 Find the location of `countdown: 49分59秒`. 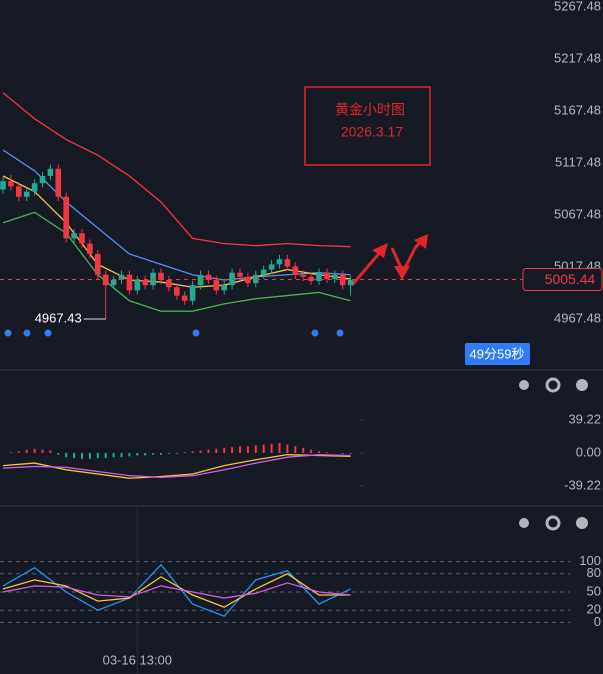

countdown: 49分59秒 is located at coordinates (497, 353).